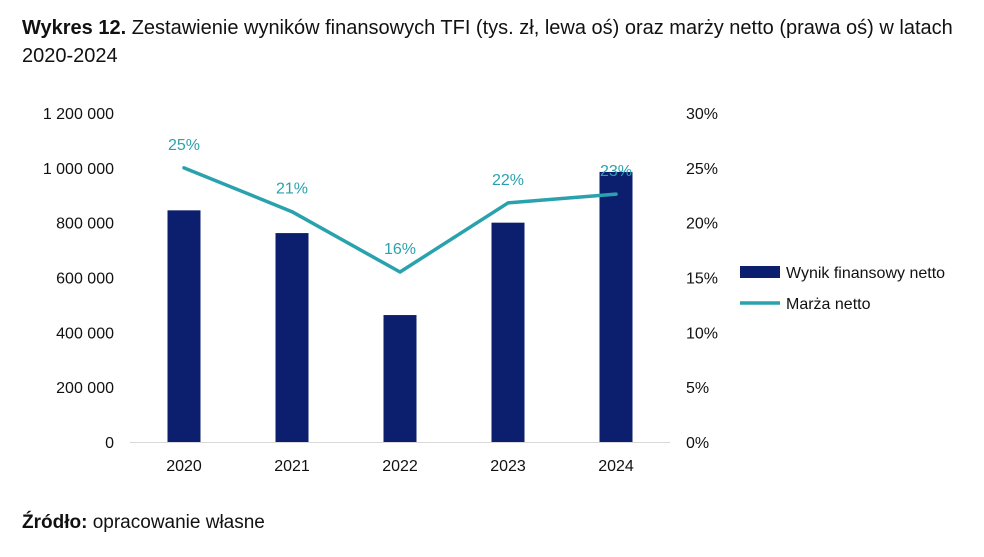  What do you see at coordinates (702, 224) in the screenshot?
I see `y-right-tick-label: 20%` at bounding box center [702, 224].